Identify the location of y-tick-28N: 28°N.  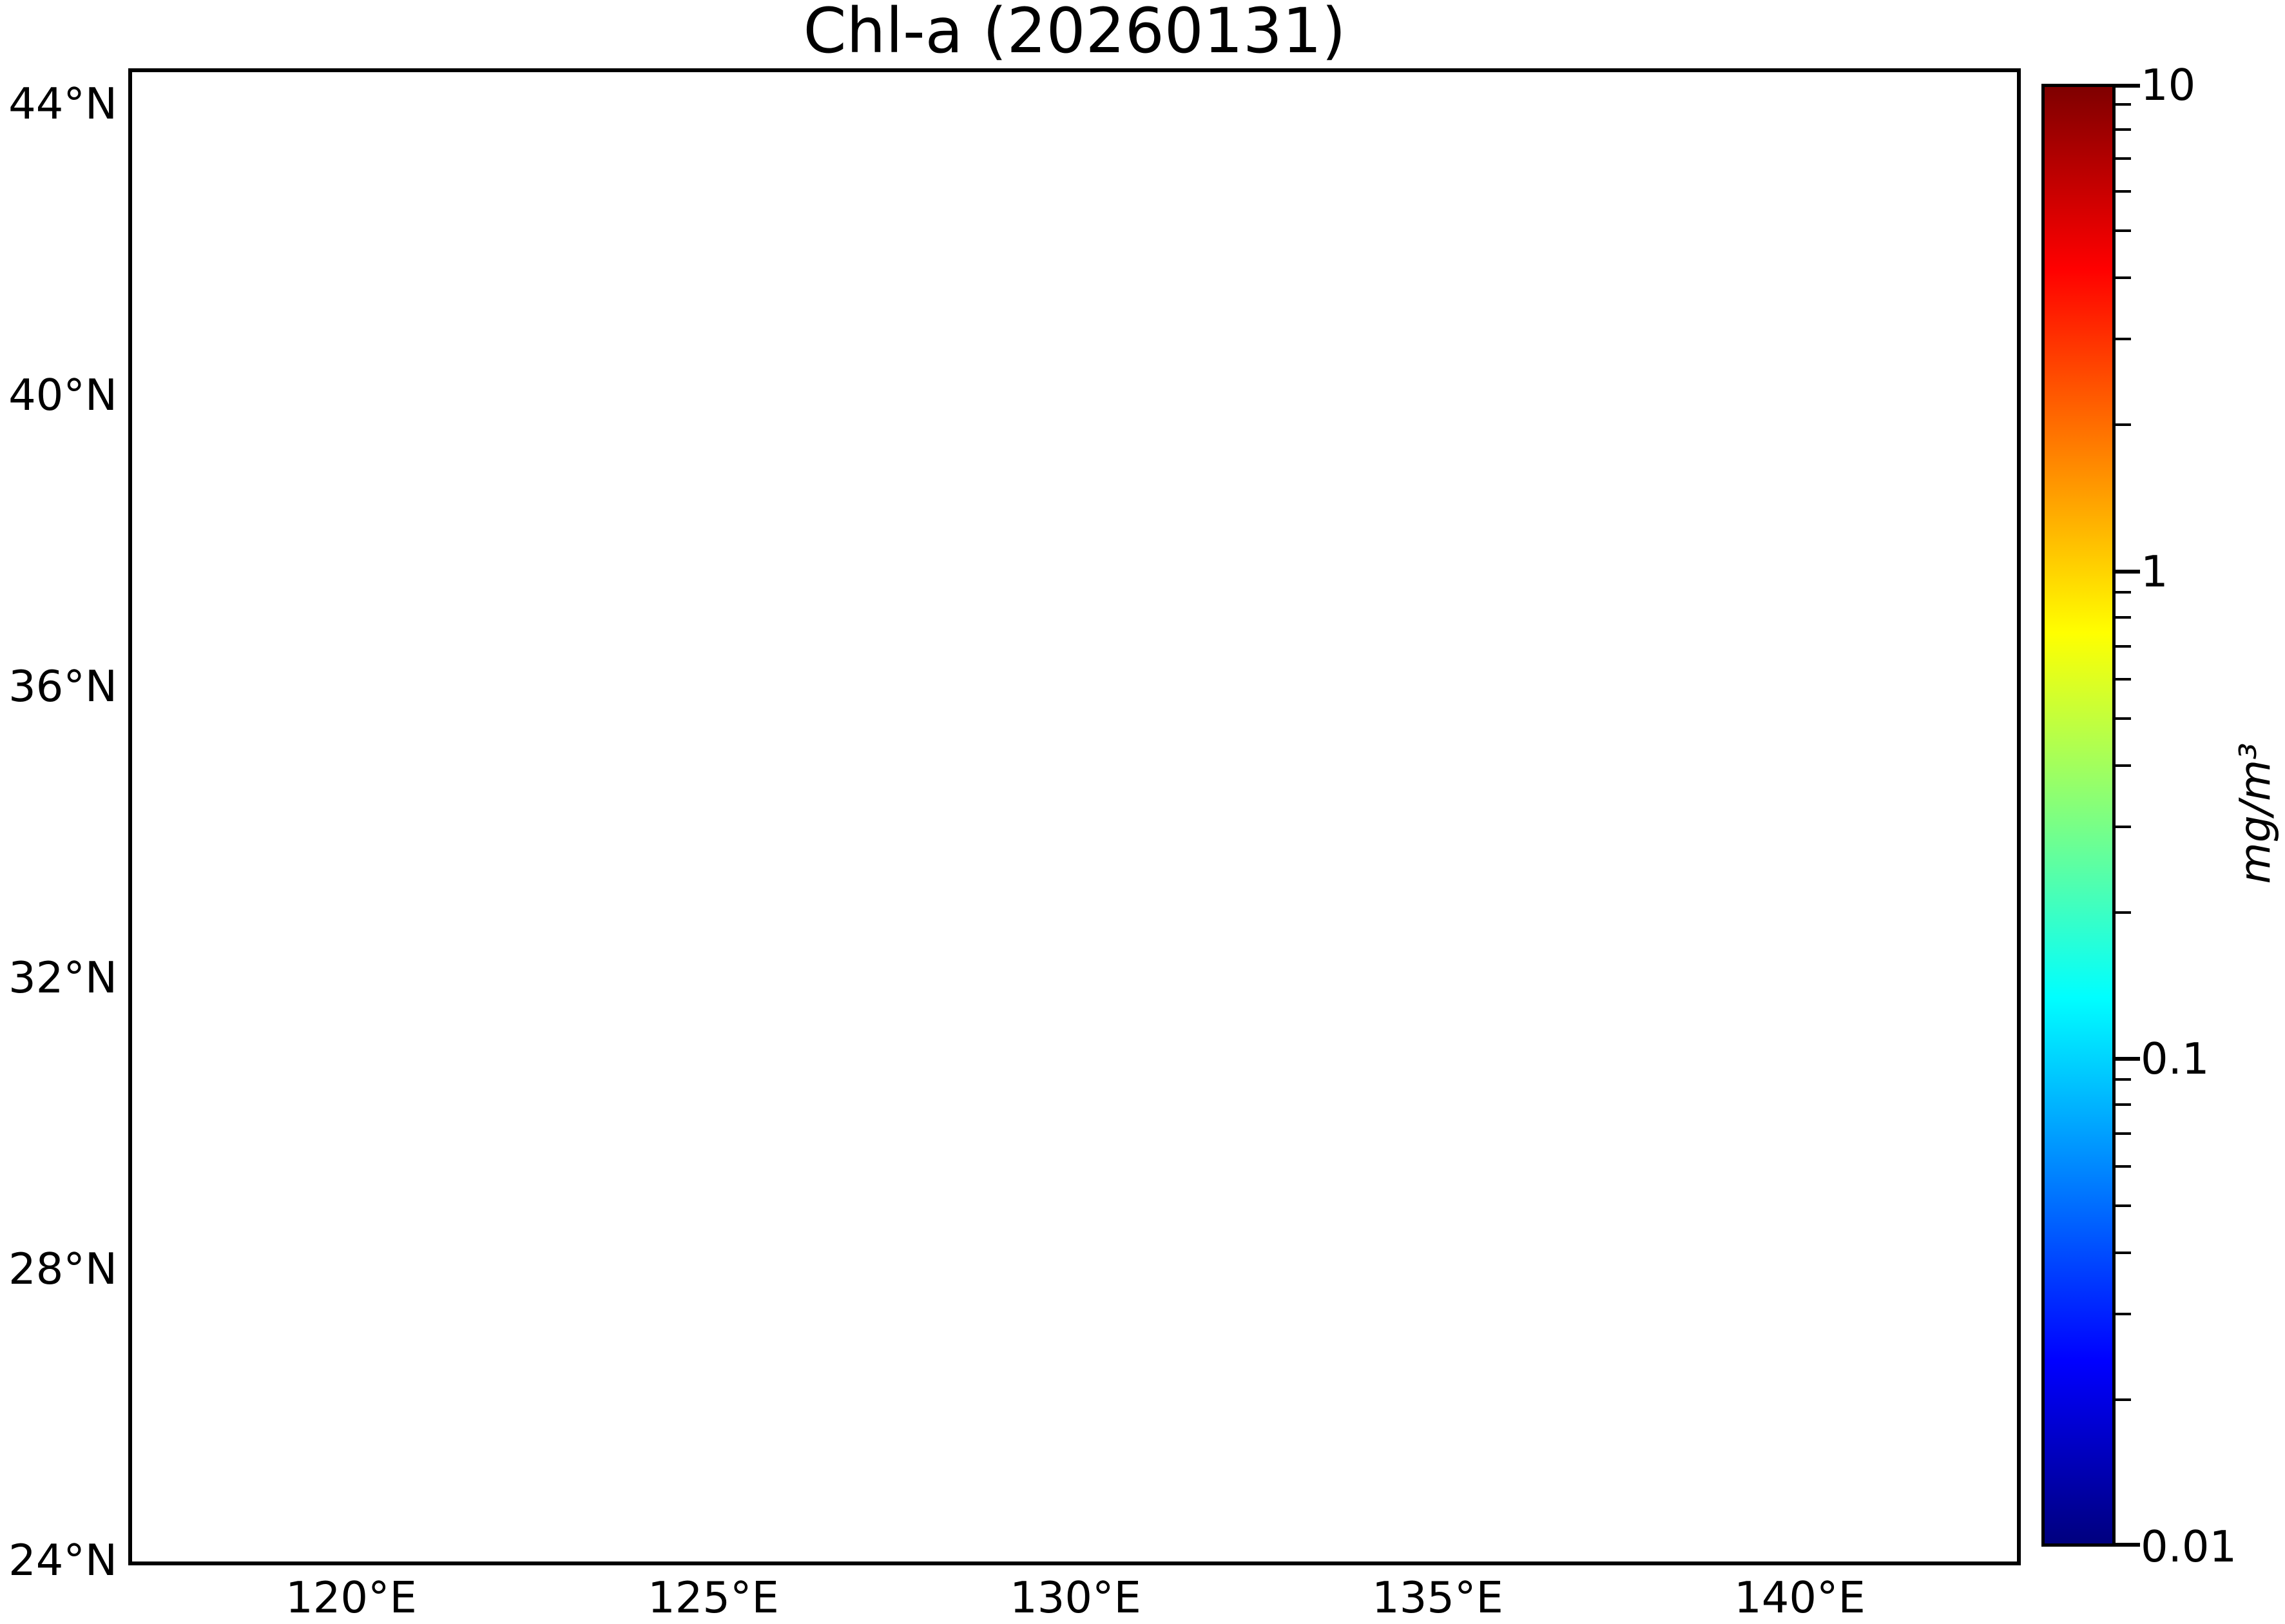
(62, 1269).